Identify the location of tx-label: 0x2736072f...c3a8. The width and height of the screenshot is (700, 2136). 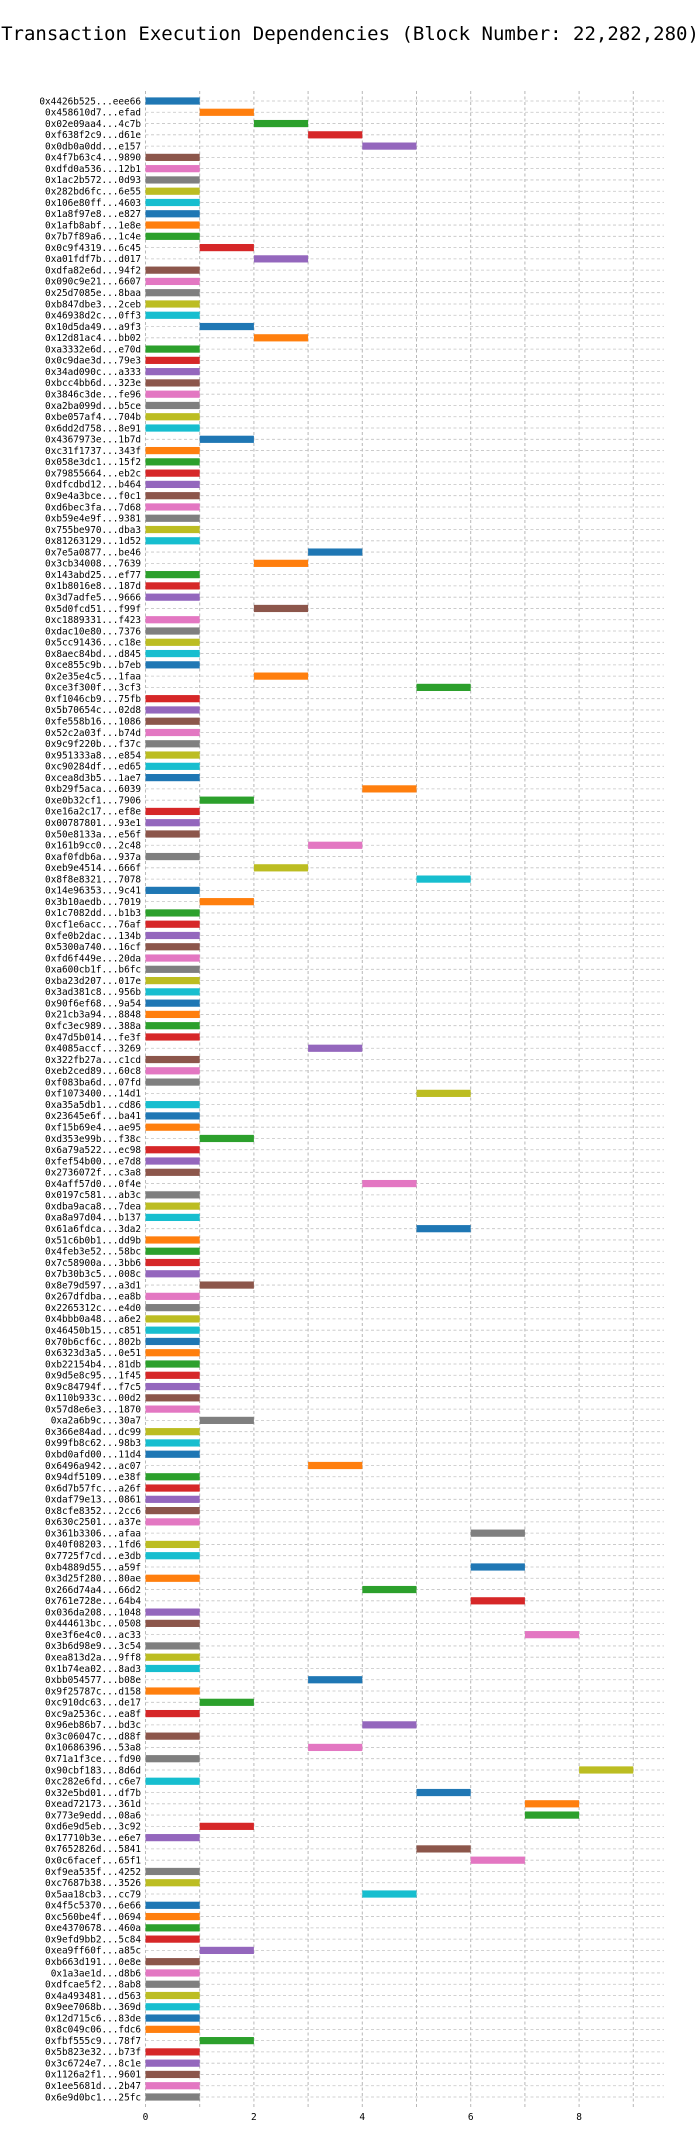
(93, 1173).